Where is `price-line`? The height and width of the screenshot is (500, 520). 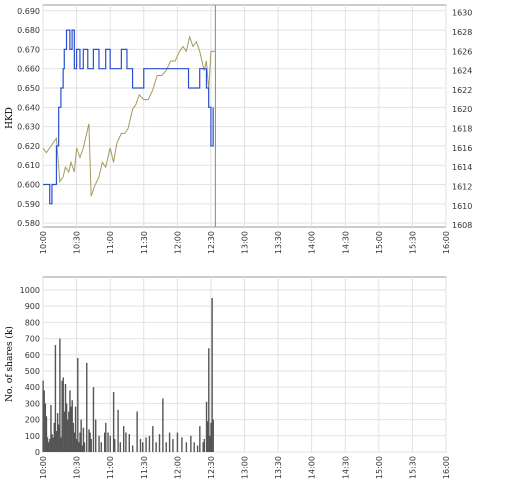
price-line is located at coordinates (128, 117).